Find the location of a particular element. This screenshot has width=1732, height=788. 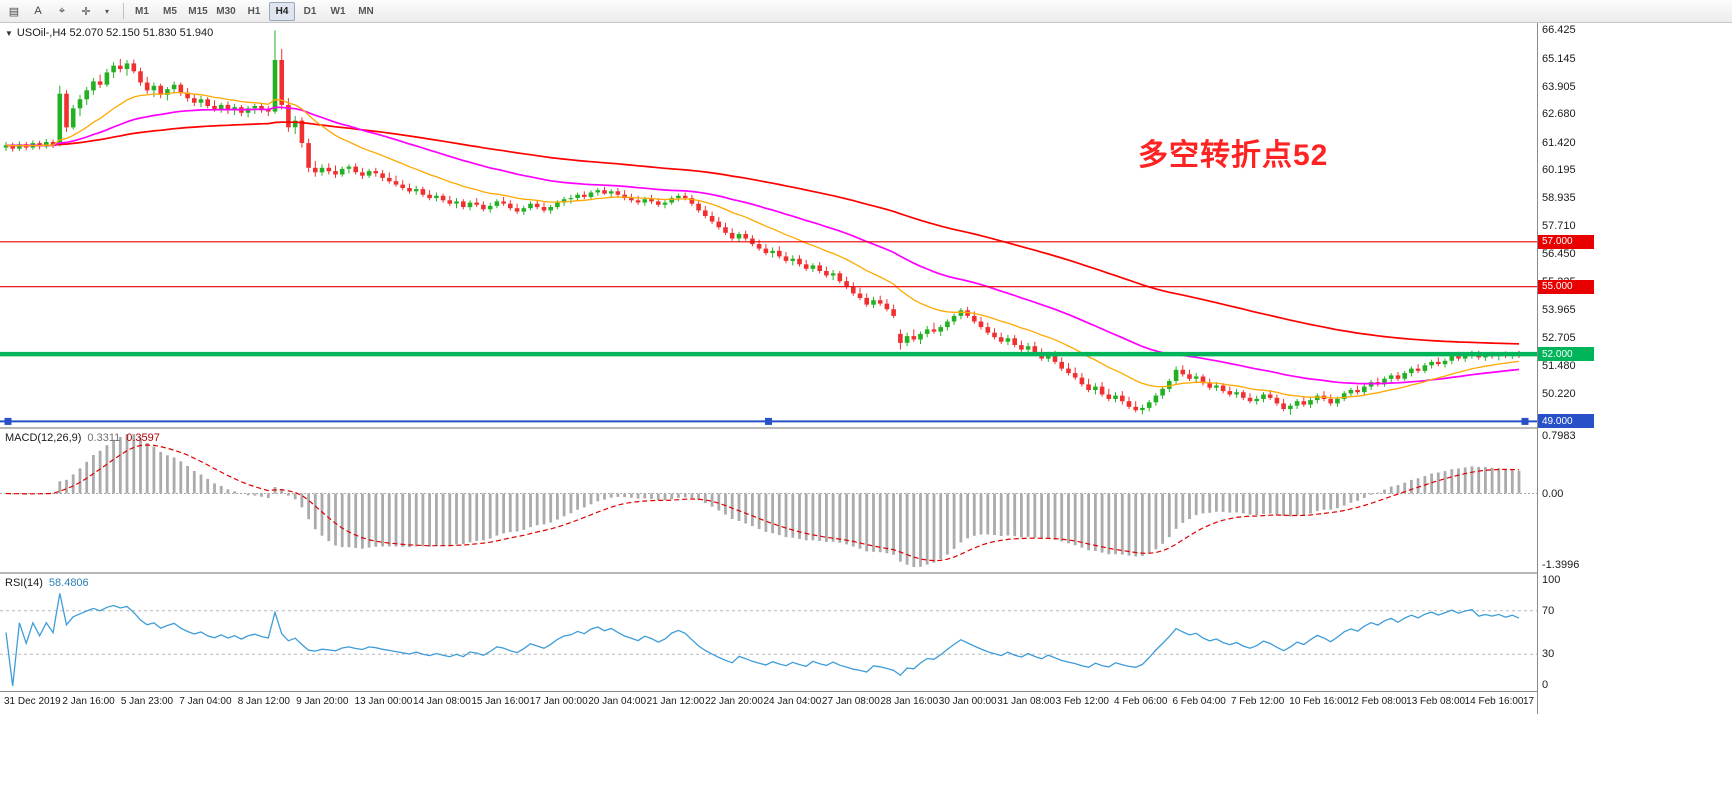

timeframe-button-d1: D1 is located at coordinates (310, 11).